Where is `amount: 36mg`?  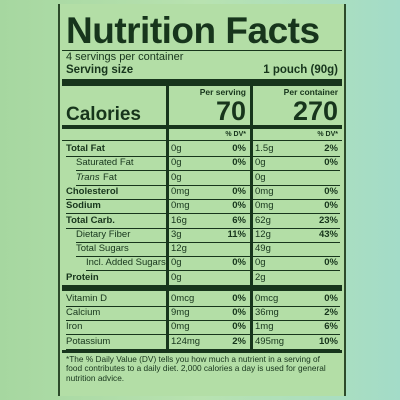 amount: 36mg is located at coordinates (267, 312).